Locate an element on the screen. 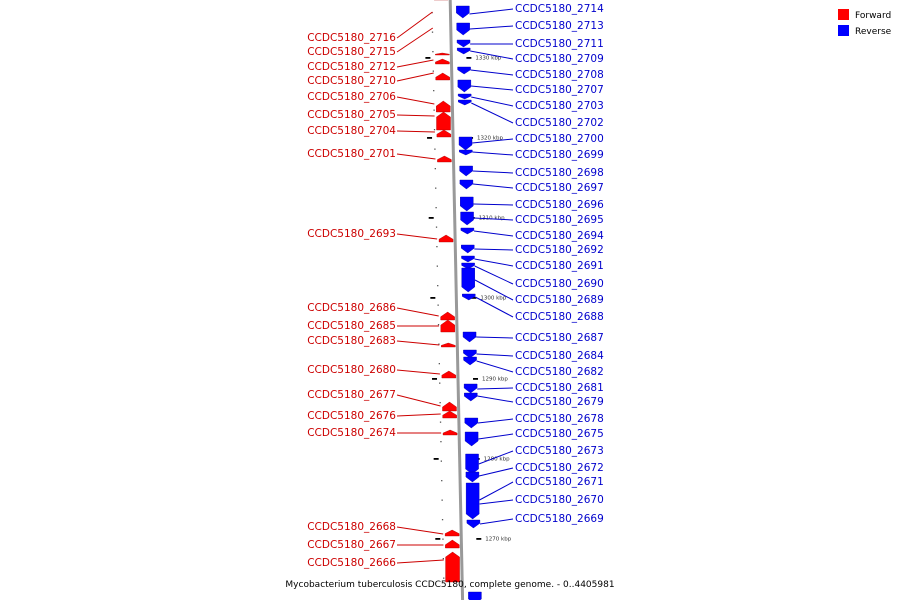 The width and height of the screenshot is (900, 600). forward-gene-label: CCDC5180_2683 is located at coordinates (351, 341).